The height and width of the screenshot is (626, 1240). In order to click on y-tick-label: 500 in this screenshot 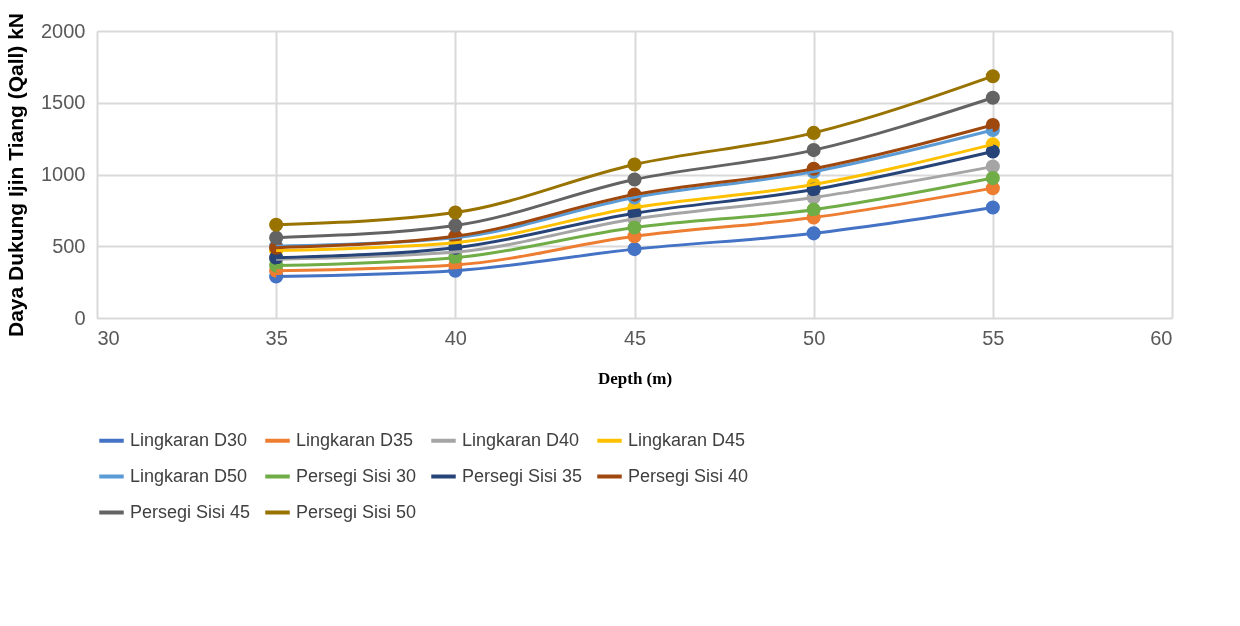, I will do `click(69, 245)`.